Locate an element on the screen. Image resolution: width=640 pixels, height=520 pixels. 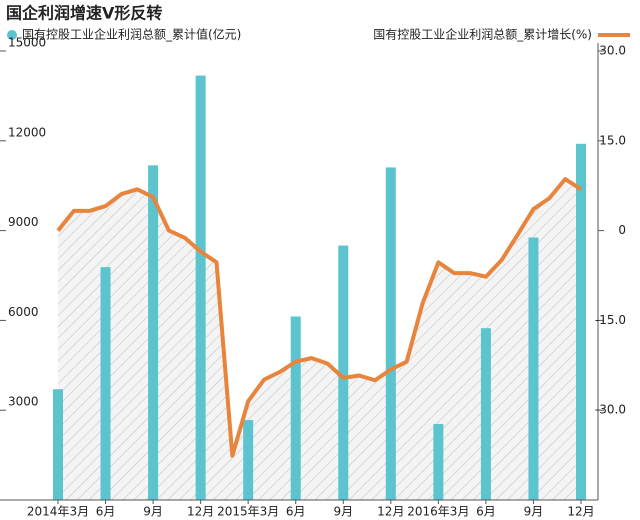
x-tick-label: 2015年3月 is located at coordinates (248, 512).